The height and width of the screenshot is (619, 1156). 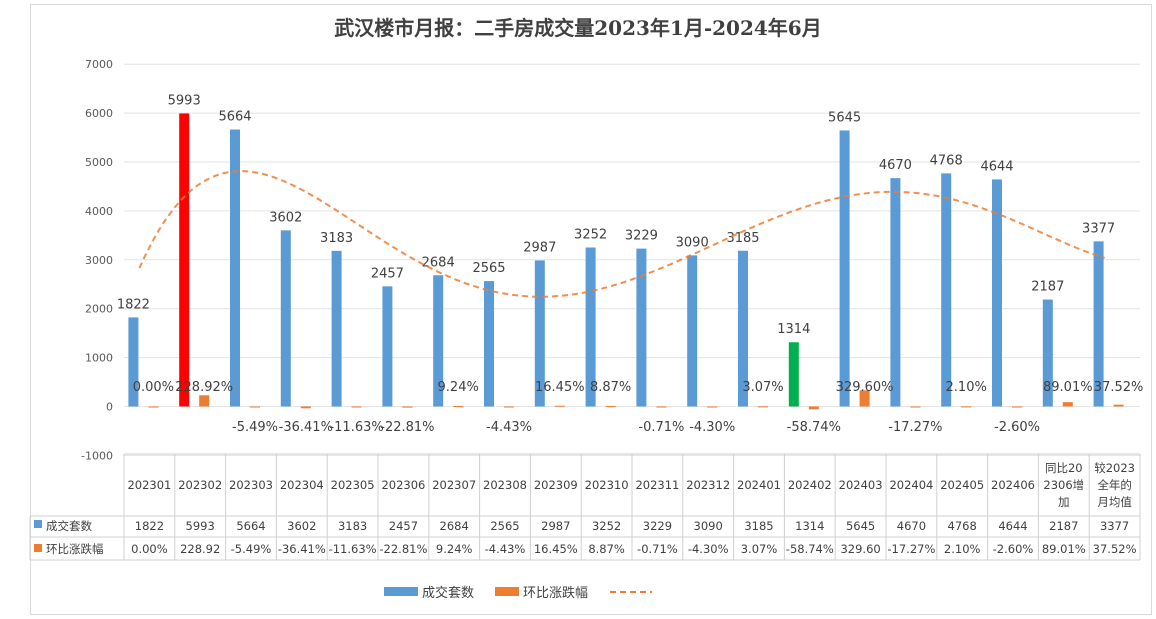 What do you see at coordinates (99, 260) in the screenshot?
I see `y-tick-label: 3000` at bounding box center [99, 260].